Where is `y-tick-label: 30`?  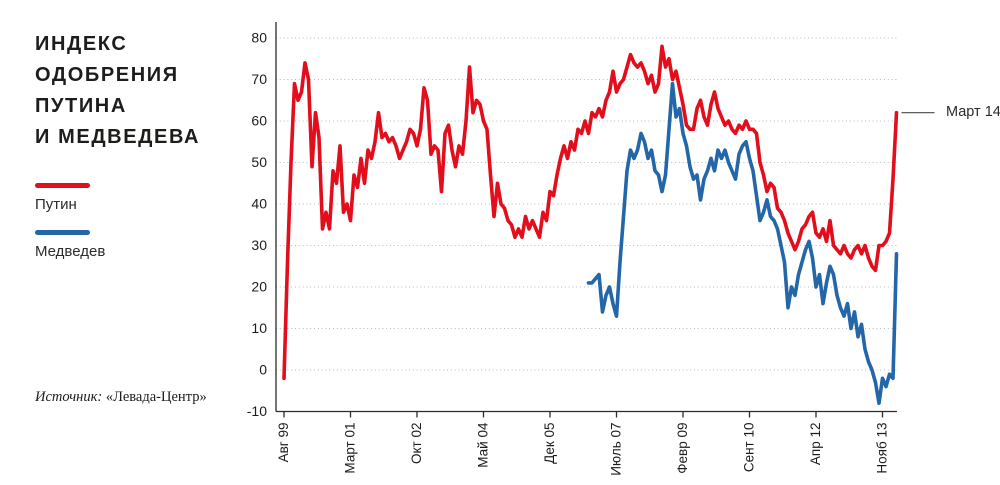
y-tick-label: 30 is located at coordinates (259, 245).